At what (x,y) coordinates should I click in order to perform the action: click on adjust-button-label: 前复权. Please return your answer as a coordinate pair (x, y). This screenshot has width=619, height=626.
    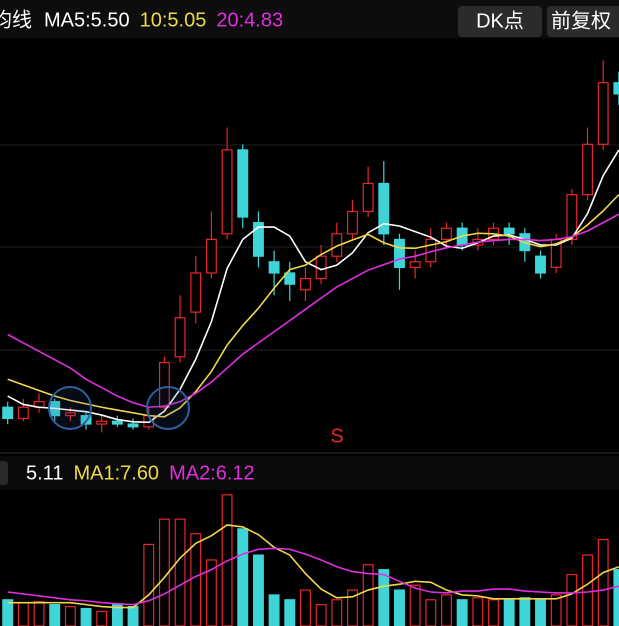
    Looking at the image, I should click on (581, 20).